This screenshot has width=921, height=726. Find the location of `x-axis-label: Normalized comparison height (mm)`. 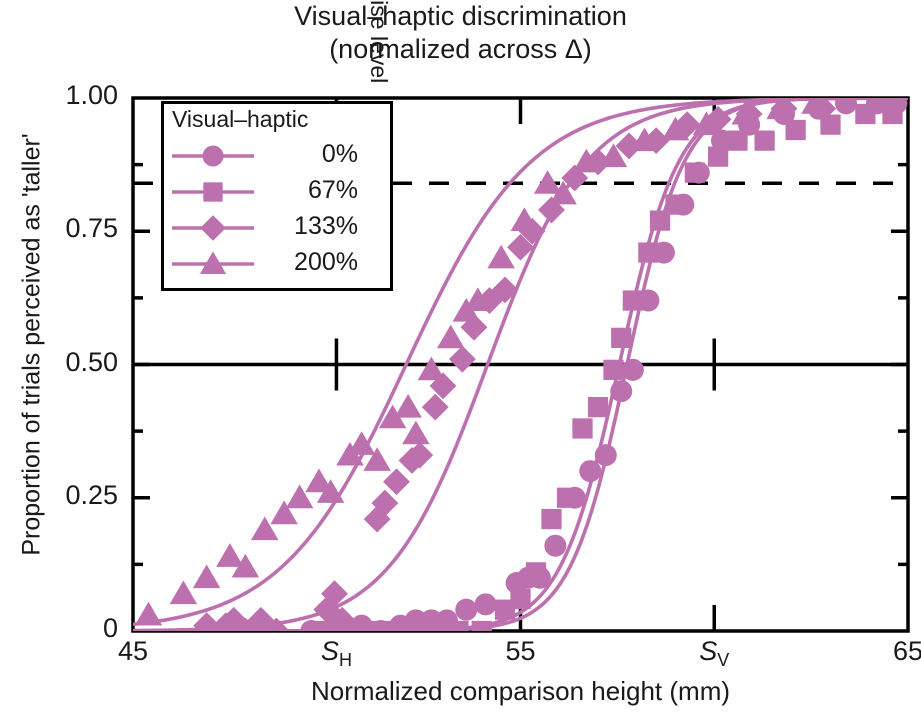

x-axis-label: Normalized comparison height (mm) is located at coordinates (520, 691).